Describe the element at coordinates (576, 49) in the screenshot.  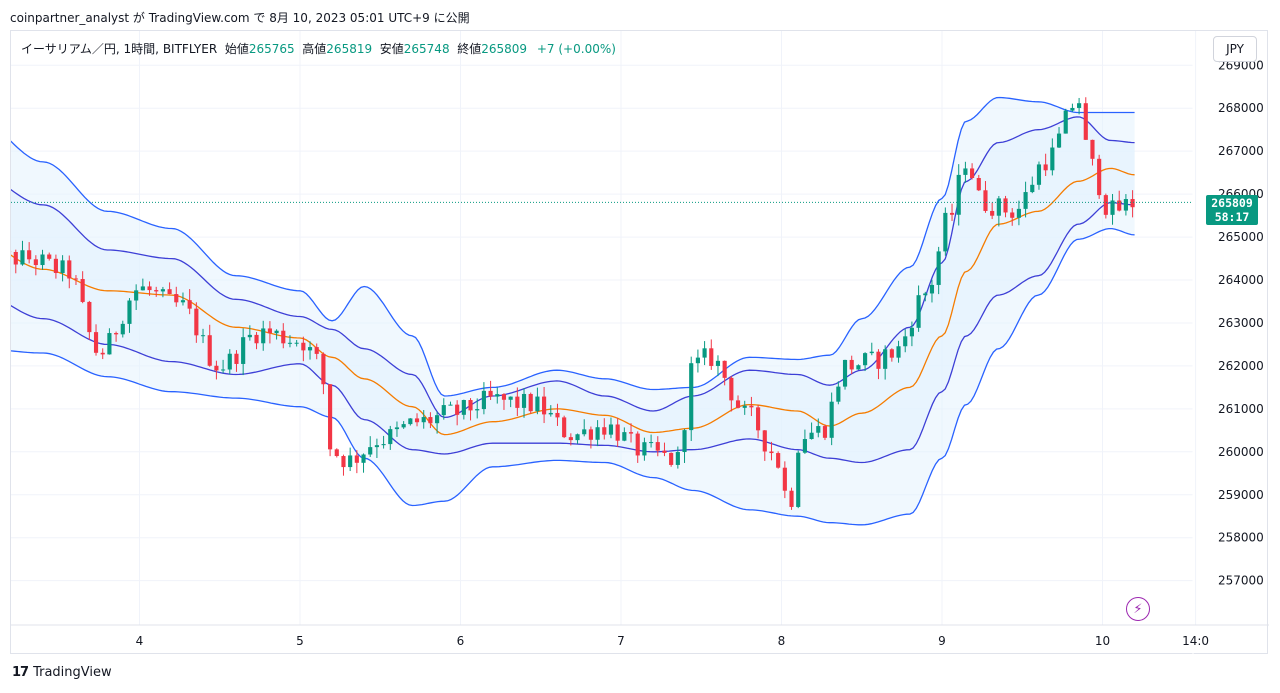
I see `legend-change: +7 (+0.00%)` at that location.